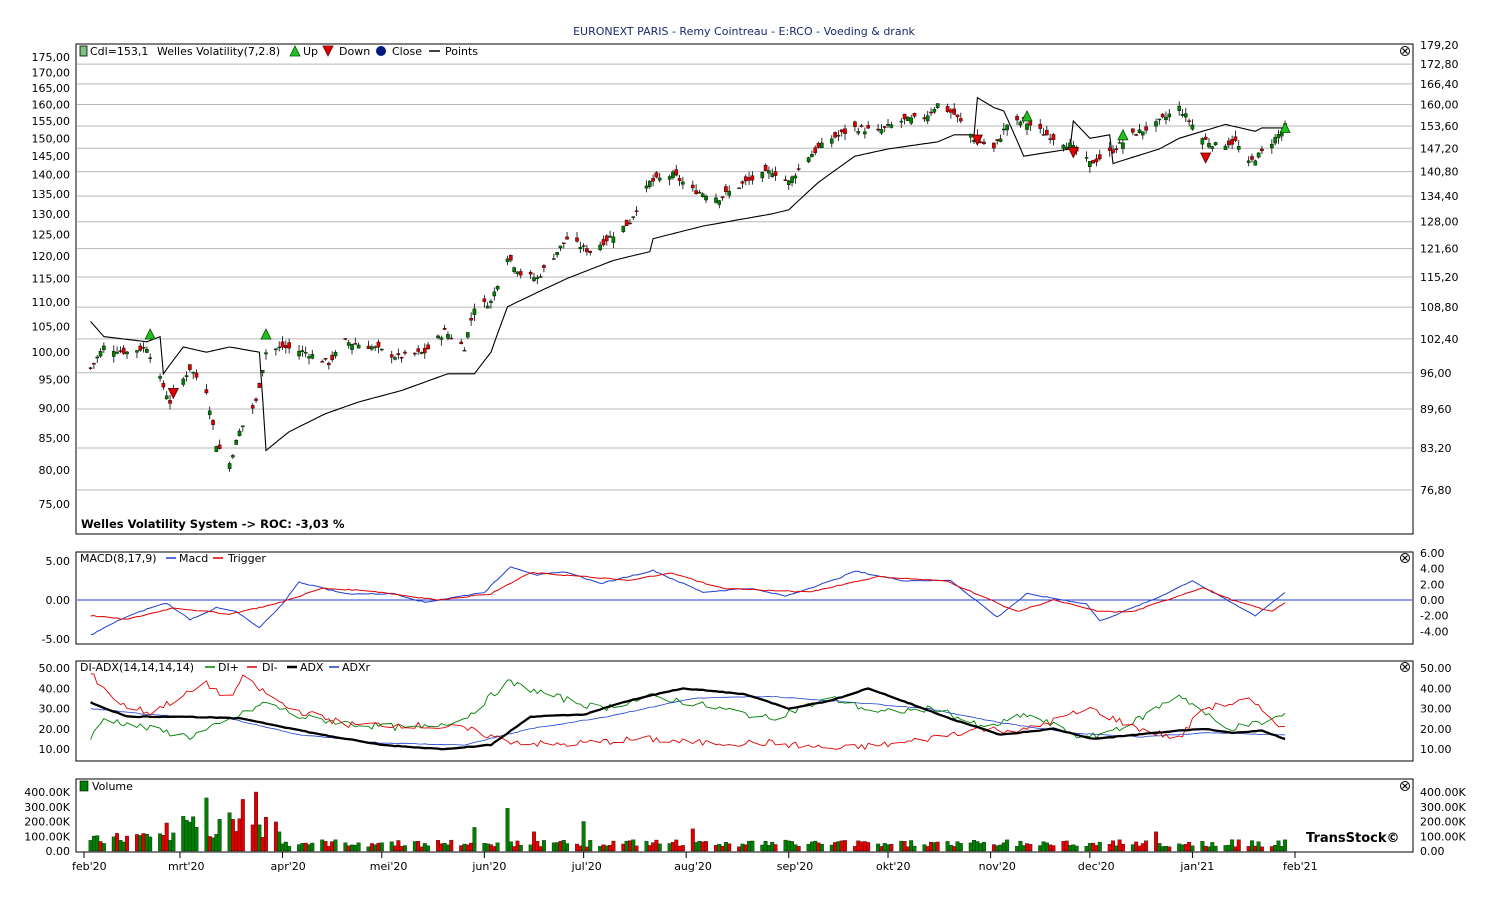 The width and height of the screenshot is (1488, 897). I want to click on macd-tick-label: 0.00, so click(58, 600).